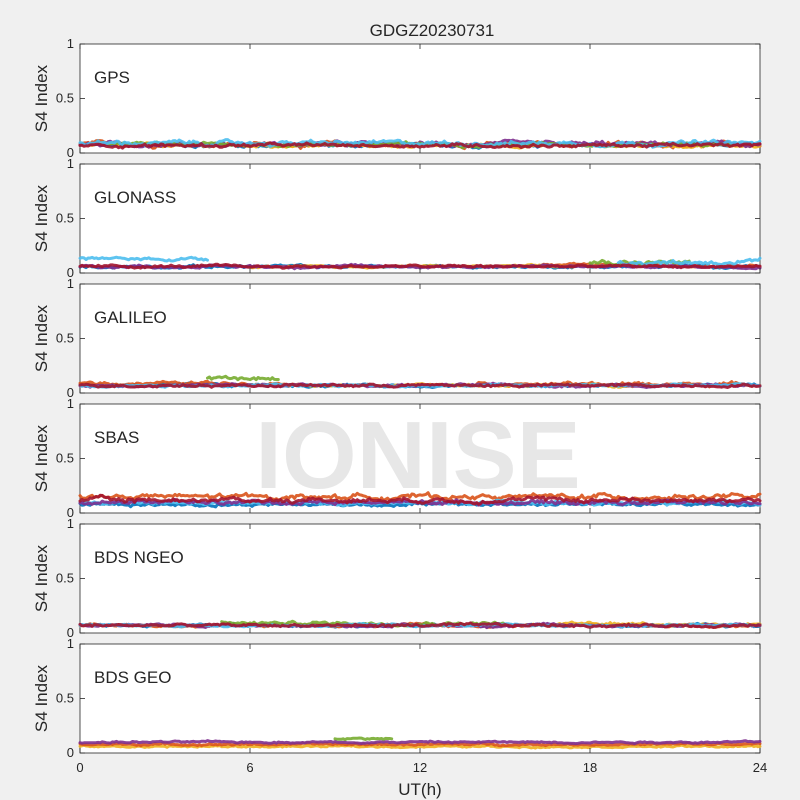  What do you see at coordinates (432, 30) in the screenshot?
I see `chart-title: GDGZ20230731` at bounding box center [432, 30].